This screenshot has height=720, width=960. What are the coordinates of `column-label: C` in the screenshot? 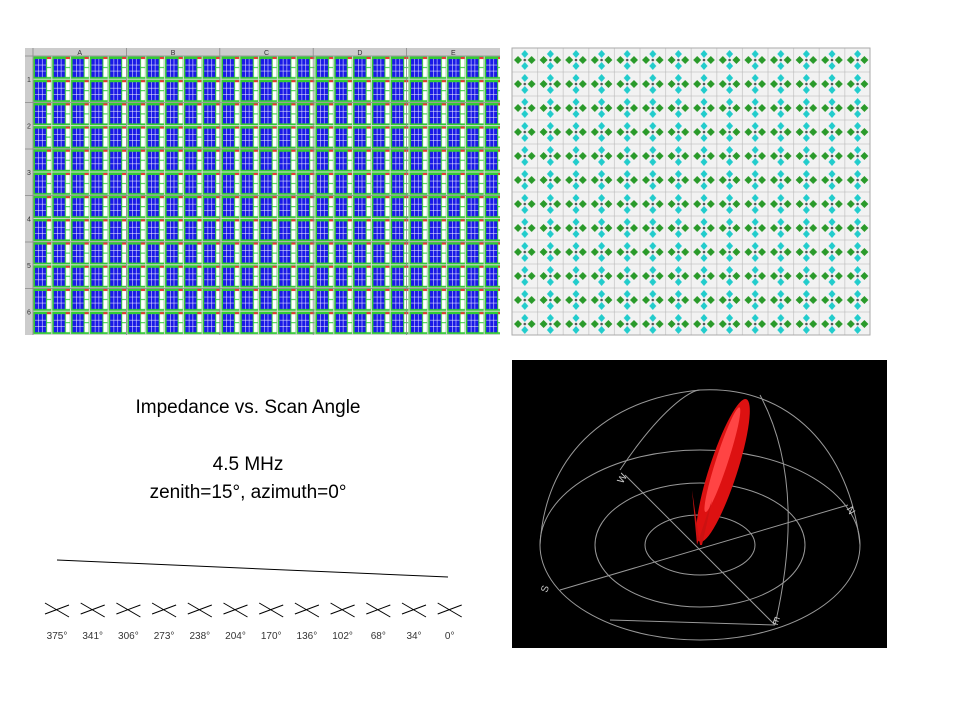 It's located at (266, 53).